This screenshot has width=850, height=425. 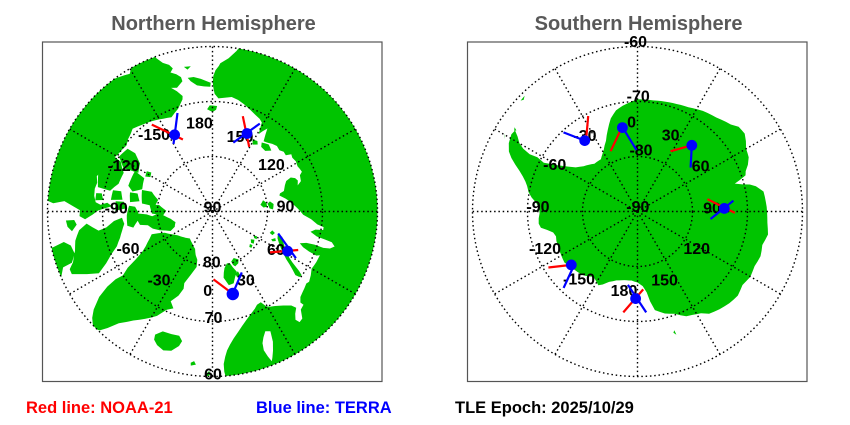 I want to click on svg-text: Southern Hemisphere, so click(x=639, y=24).